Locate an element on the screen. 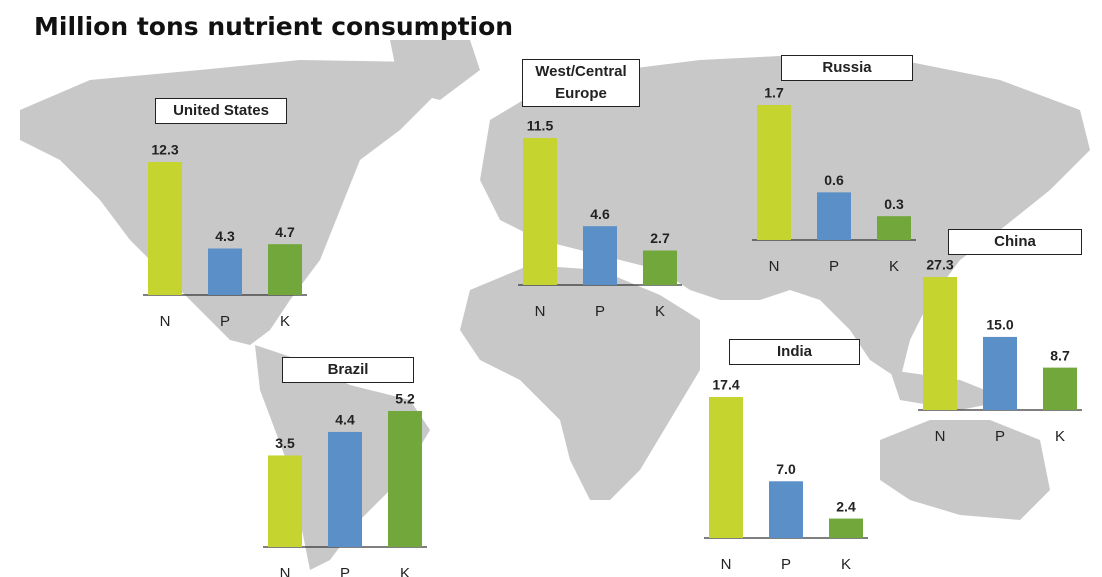  value-label: 15.0 is located at coordinates (999, 325).